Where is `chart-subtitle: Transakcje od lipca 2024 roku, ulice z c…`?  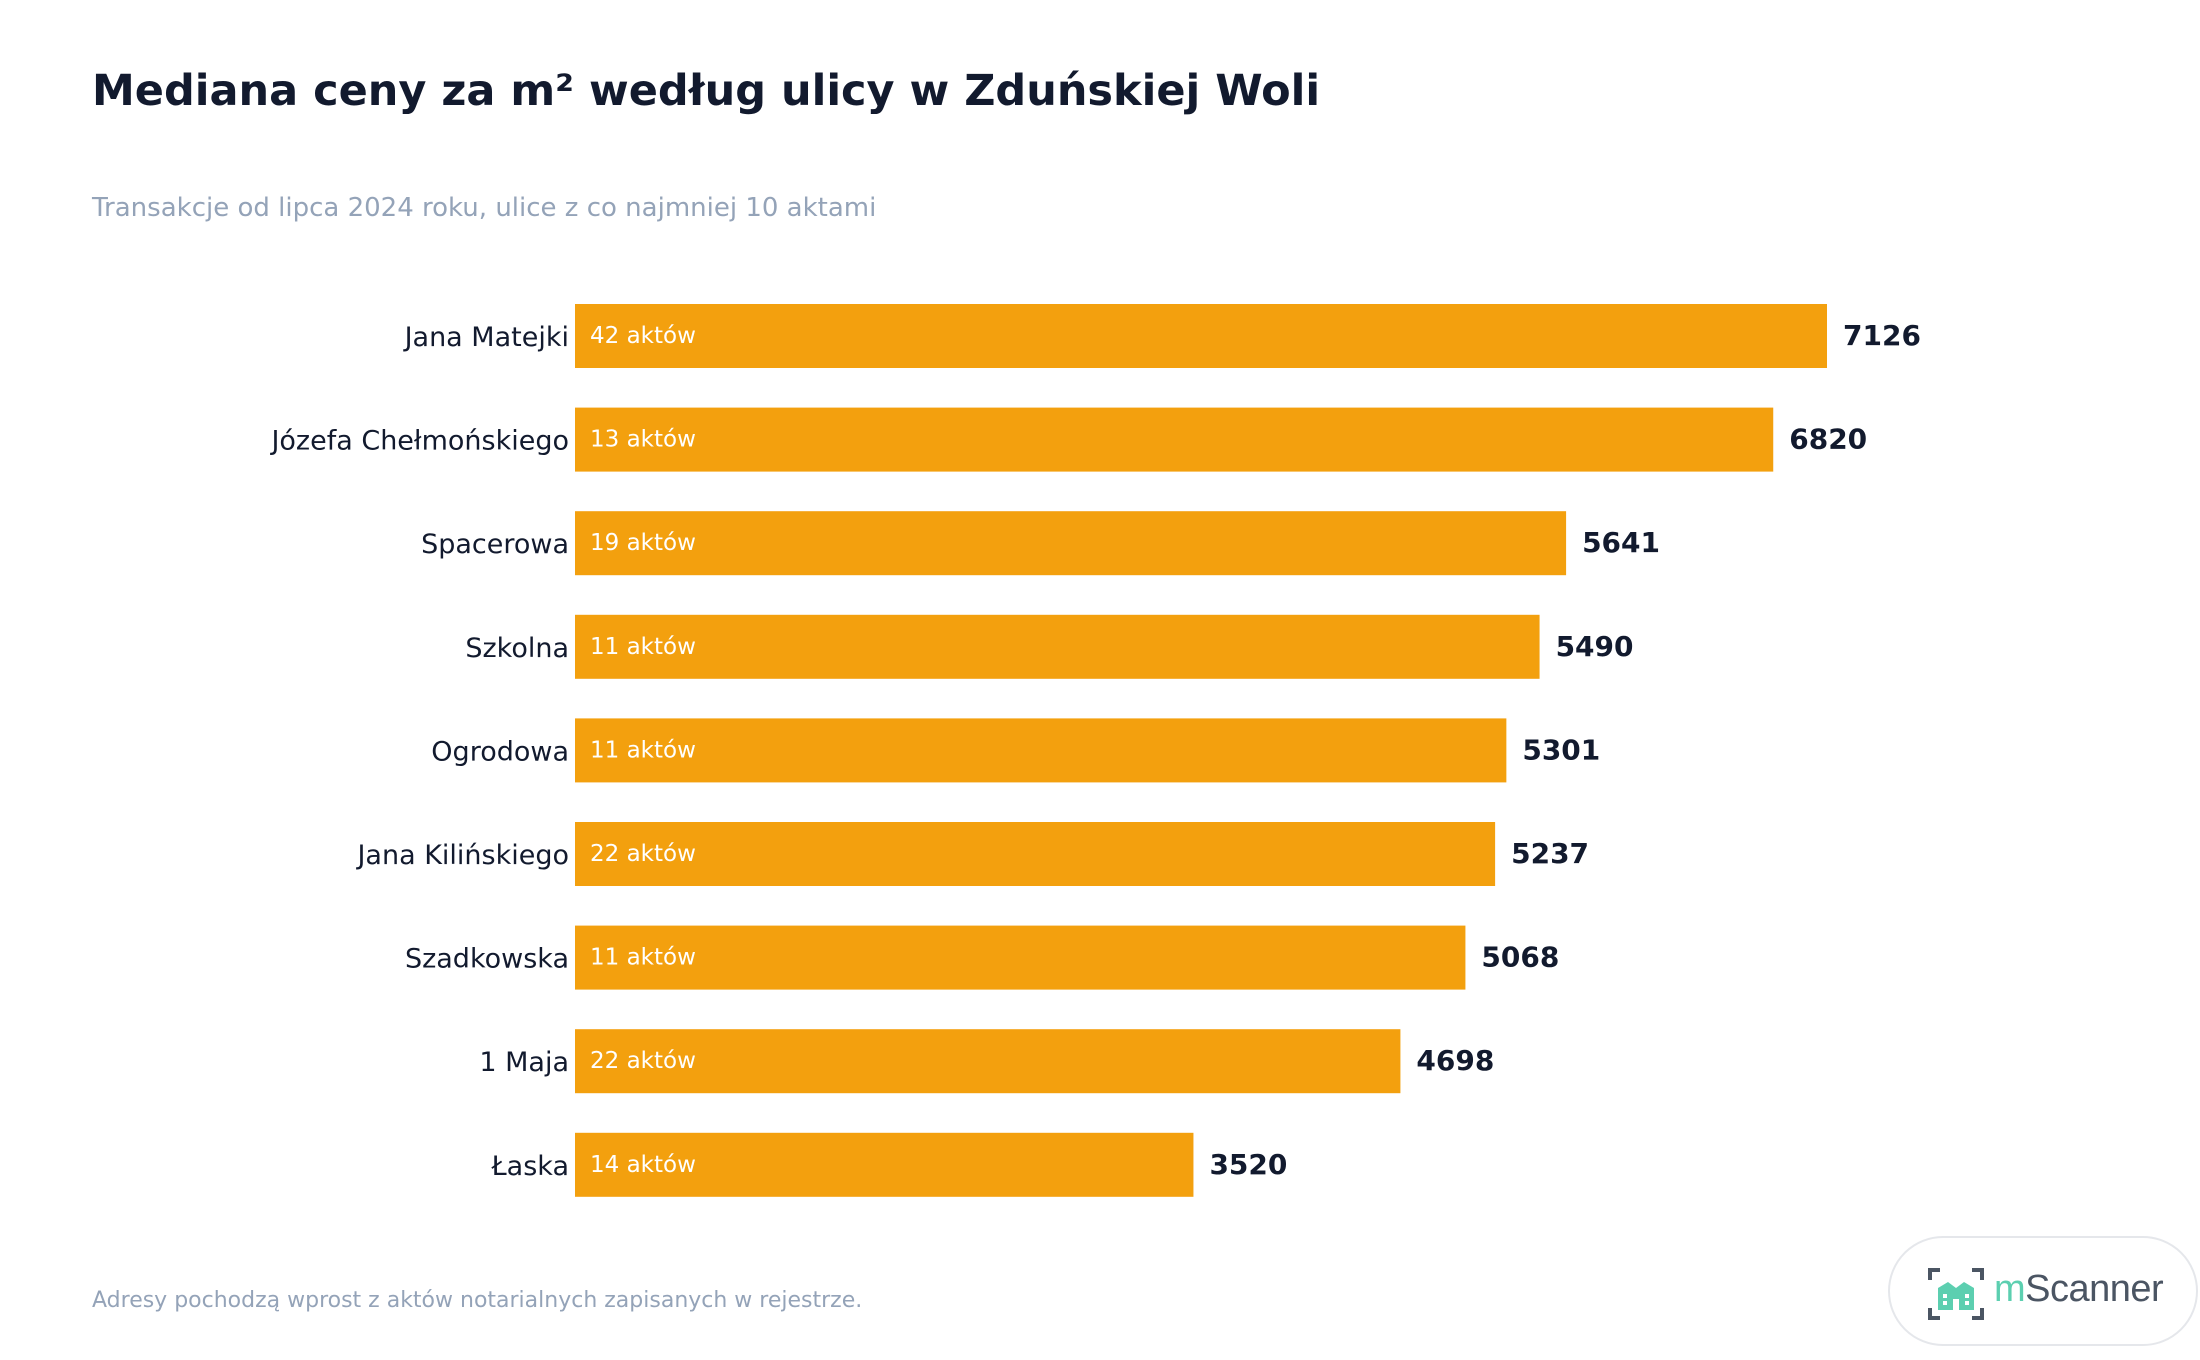 chart-subtitle: Transakcje od lipca 2024 roku, ulice z c… is located at coordinates (484, 208).